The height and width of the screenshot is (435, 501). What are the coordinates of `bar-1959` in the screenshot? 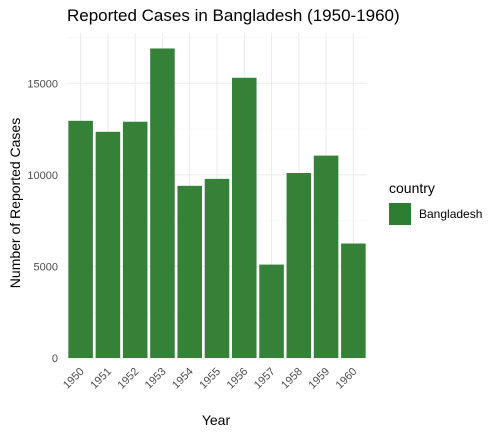 It's located at (326, 256).